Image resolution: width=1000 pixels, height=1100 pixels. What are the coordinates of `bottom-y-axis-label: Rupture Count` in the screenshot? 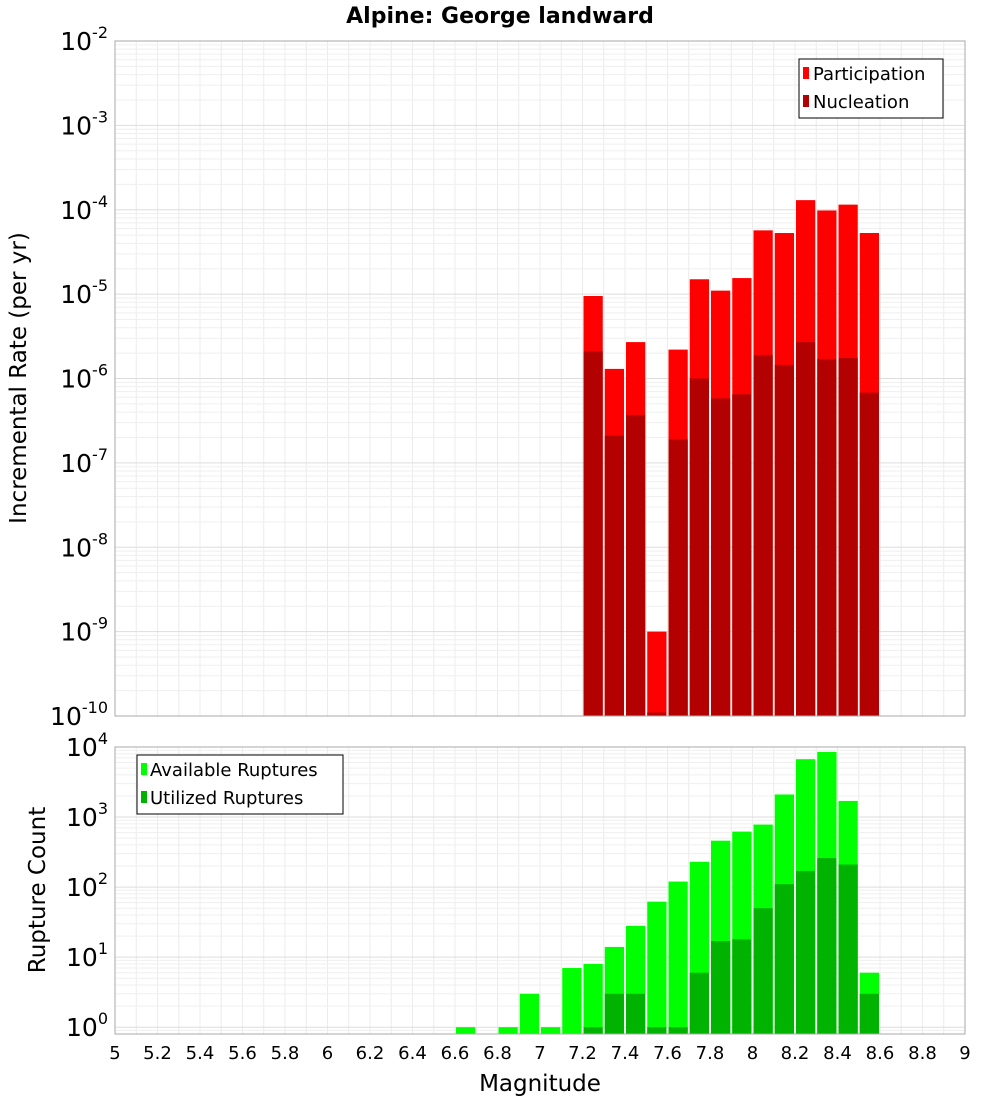 It's located at (38, 890).